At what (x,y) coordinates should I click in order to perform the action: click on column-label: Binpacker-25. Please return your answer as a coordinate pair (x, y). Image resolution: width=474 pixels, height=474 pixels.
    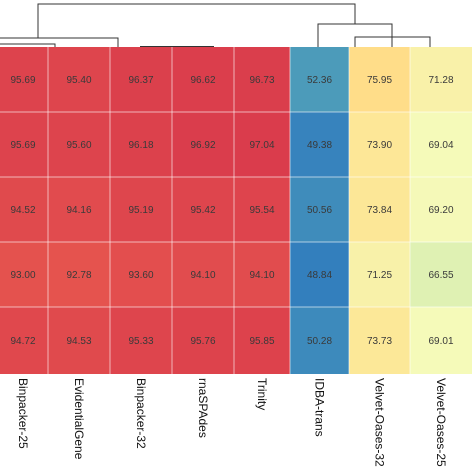
    Looking at the image, I should click on (23, 413).